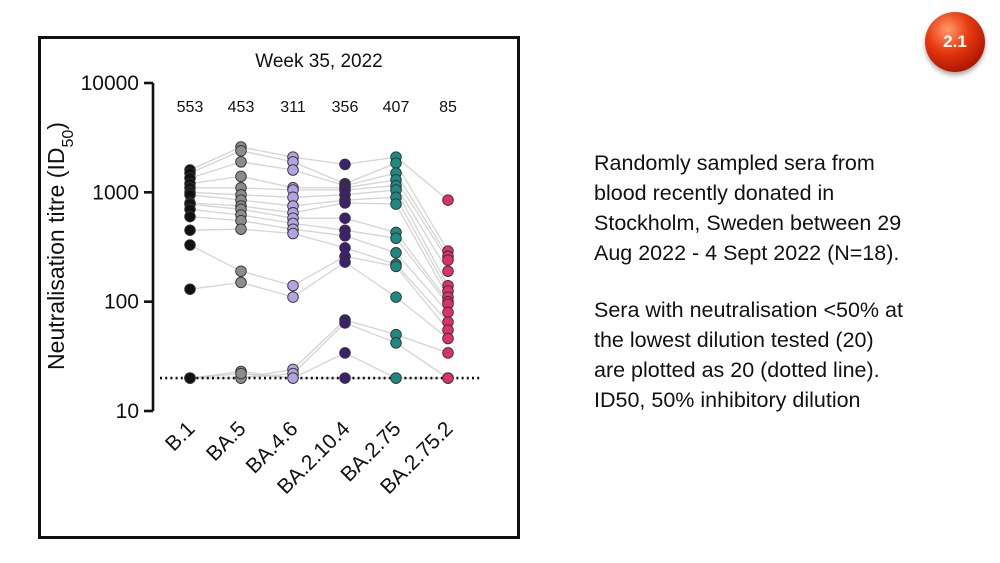 The height and width of the screenshot is (563, 1000). What do you see at coordinates (60, 246) in the screenshot?
I see `y-axis-label: Neutralisation titre (ID50)` at bounding box center [60, 246].